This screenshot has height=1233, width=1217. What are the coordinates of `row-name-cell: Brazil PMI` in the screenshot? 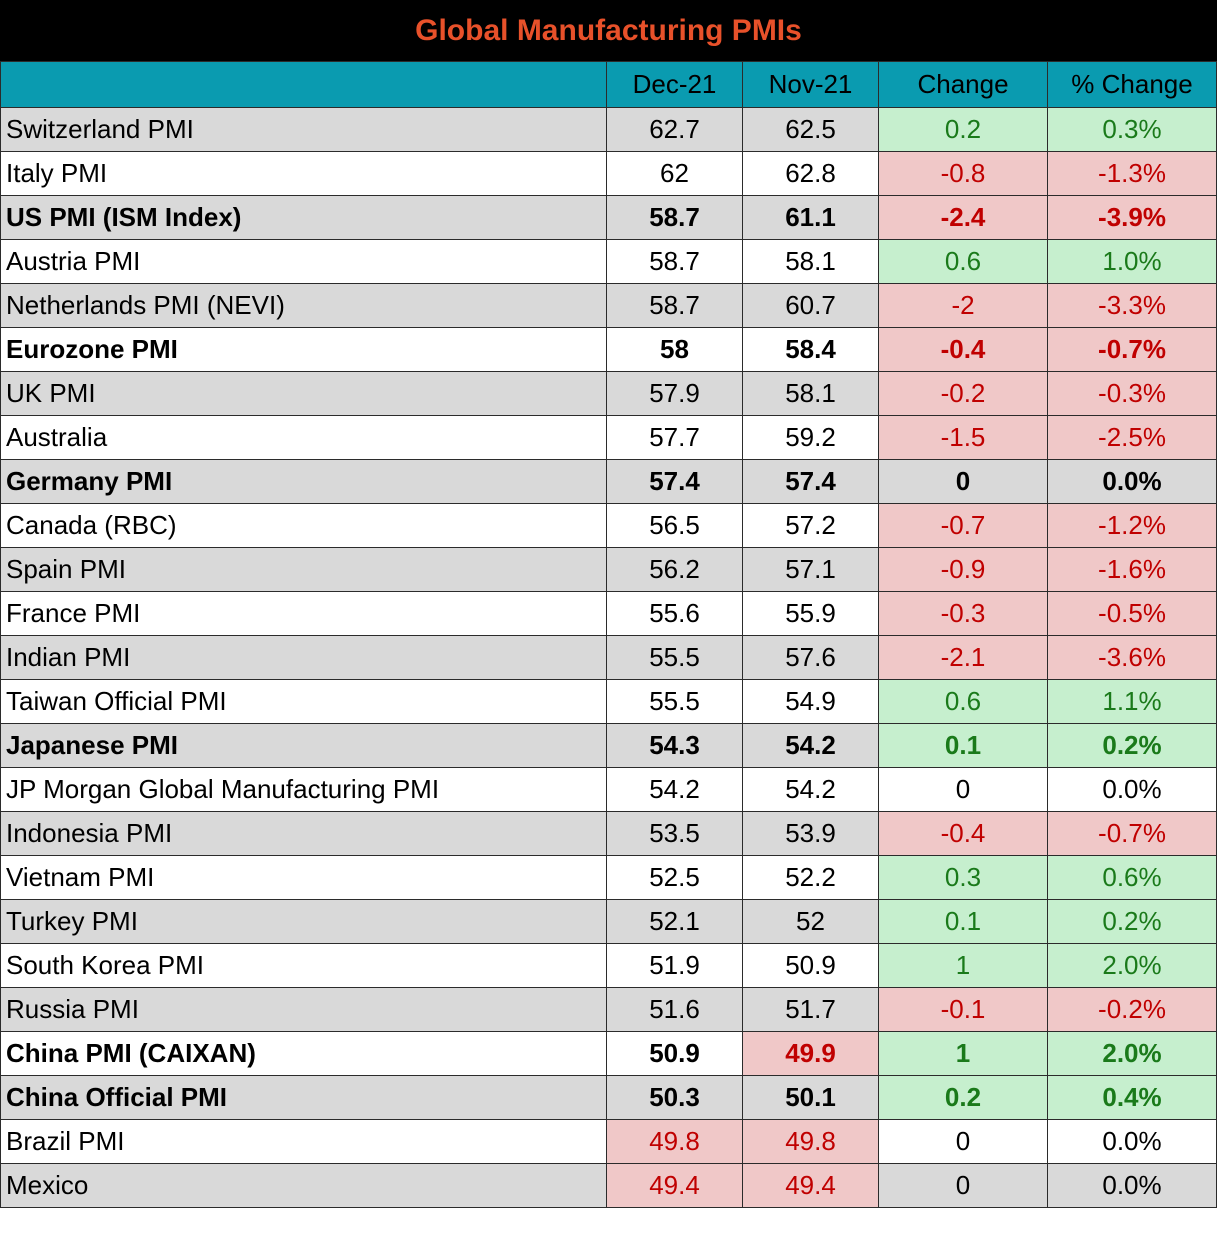 It's located at (303, 1141).